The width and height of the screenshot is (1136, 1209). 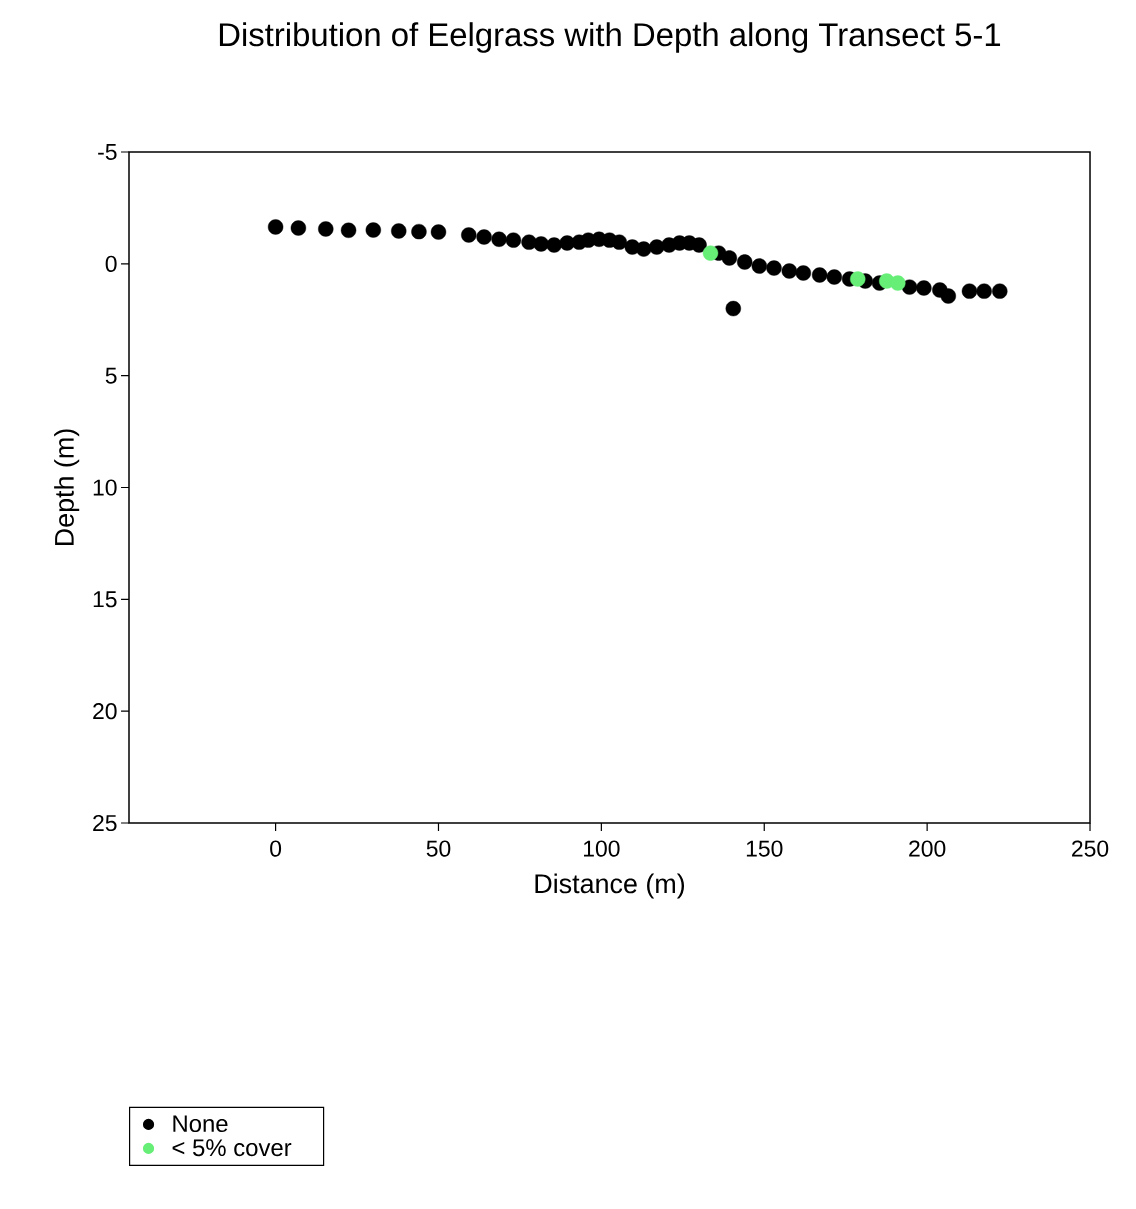 I want to click on x-tick-label: 50, so click(x=438, y=848).